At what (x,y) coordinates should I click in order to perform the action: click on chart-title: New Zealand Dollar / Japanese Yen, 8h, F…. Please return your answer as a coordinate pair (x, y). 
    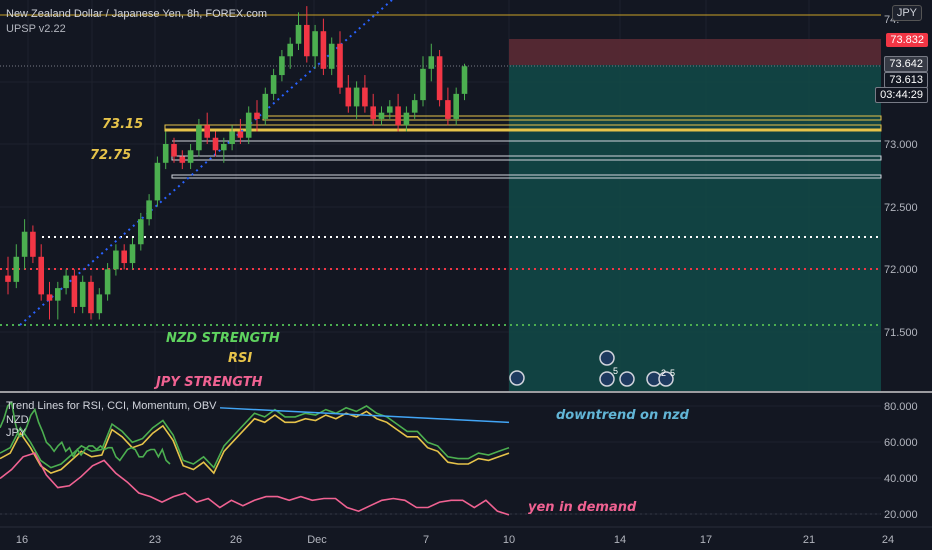
    Looking at the image, I should click on (137, 14).